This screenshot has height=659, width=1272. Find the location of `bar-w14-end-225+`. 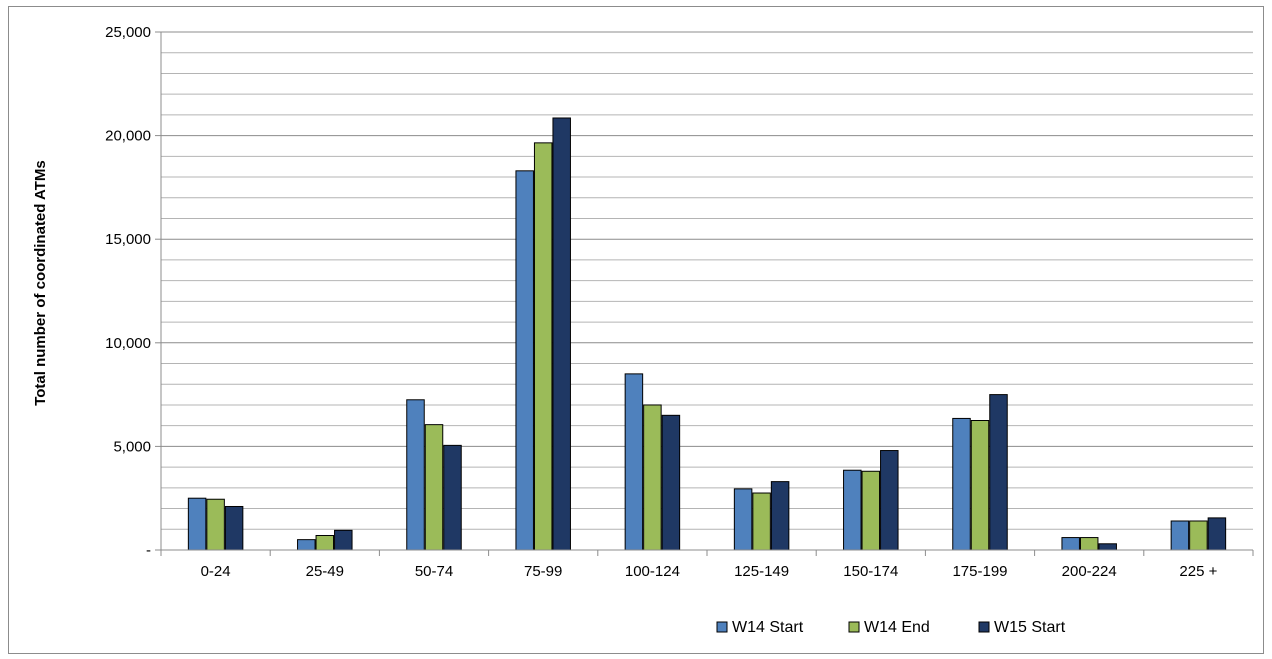

bar-w14-end-225+ is located at coordinates (1198, 535).